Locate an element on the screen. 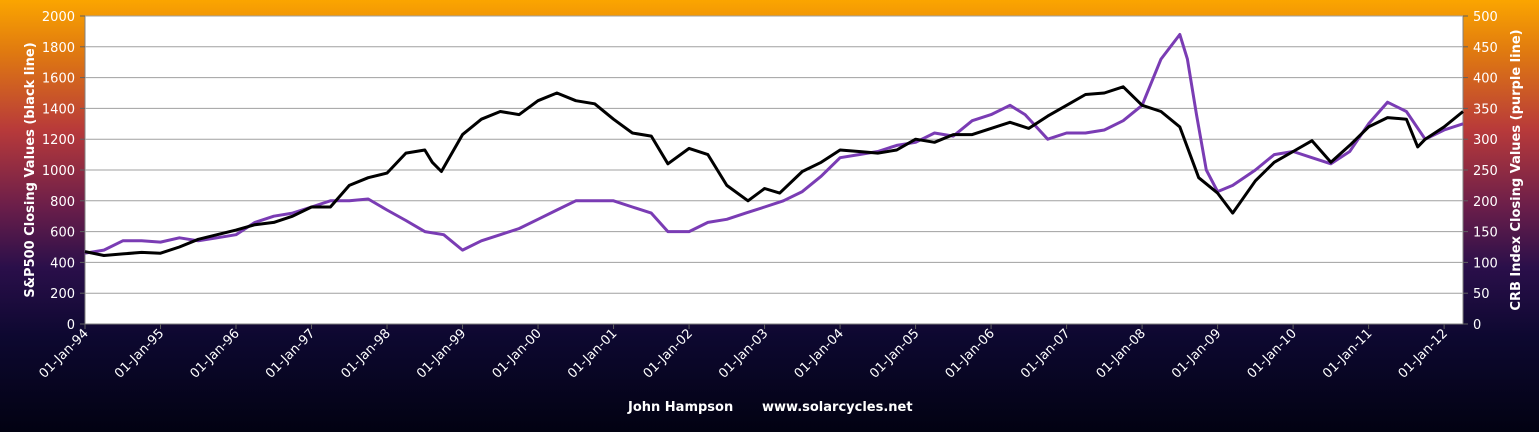  x-tick-label: 01-Jan-10 is located at coordinates (1272, 353).